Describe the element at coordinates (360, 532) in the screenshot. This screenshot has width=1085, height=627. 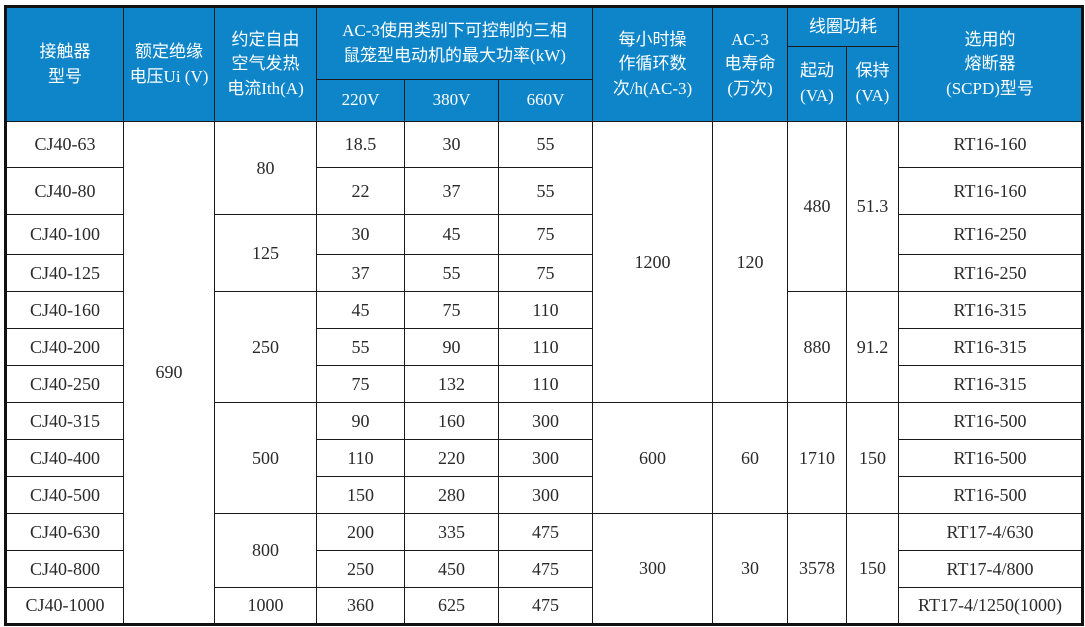
I see `cell-p220: 200` at that location.